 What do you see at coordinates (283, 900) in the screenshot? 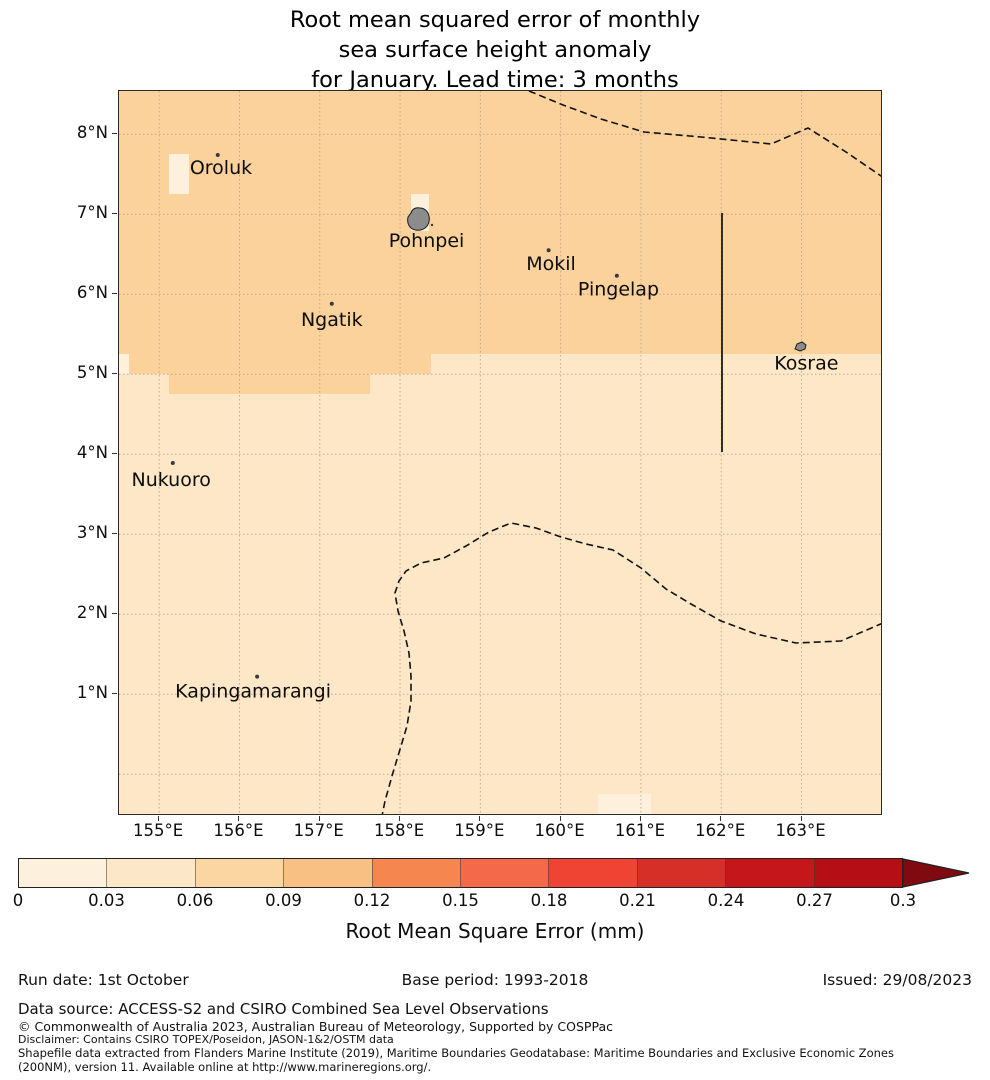
I see `colorbar-tick-0.09: 0.09` at bounding box center [283, 900].